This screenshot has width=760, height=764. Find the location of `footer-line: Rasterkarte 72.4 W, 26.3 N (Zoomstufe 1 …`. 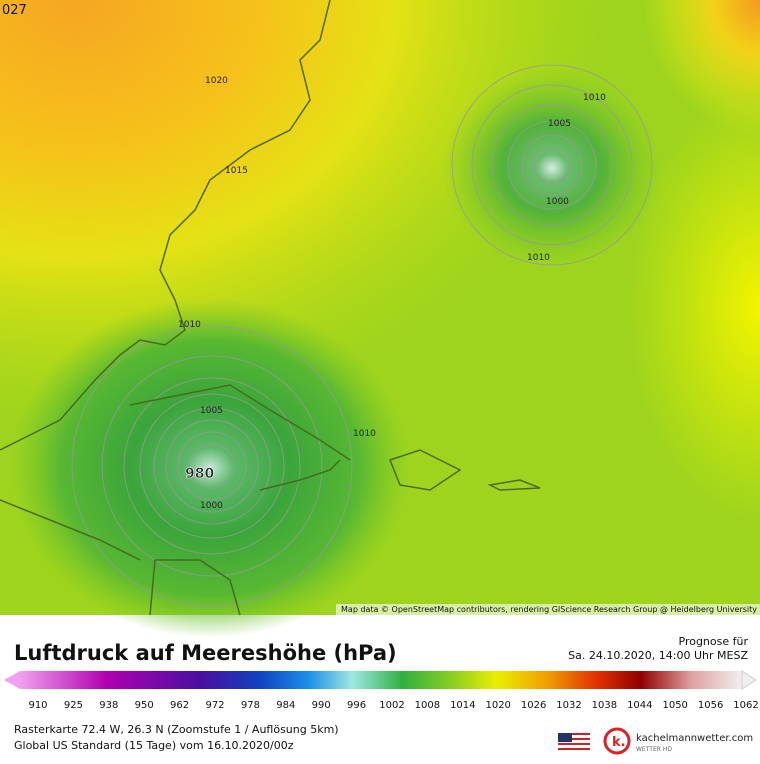

footer-line: Rasterkarte 72.4 W, 26.3 N (Zoomstufe 1 … is located at coordinates (176, 729).